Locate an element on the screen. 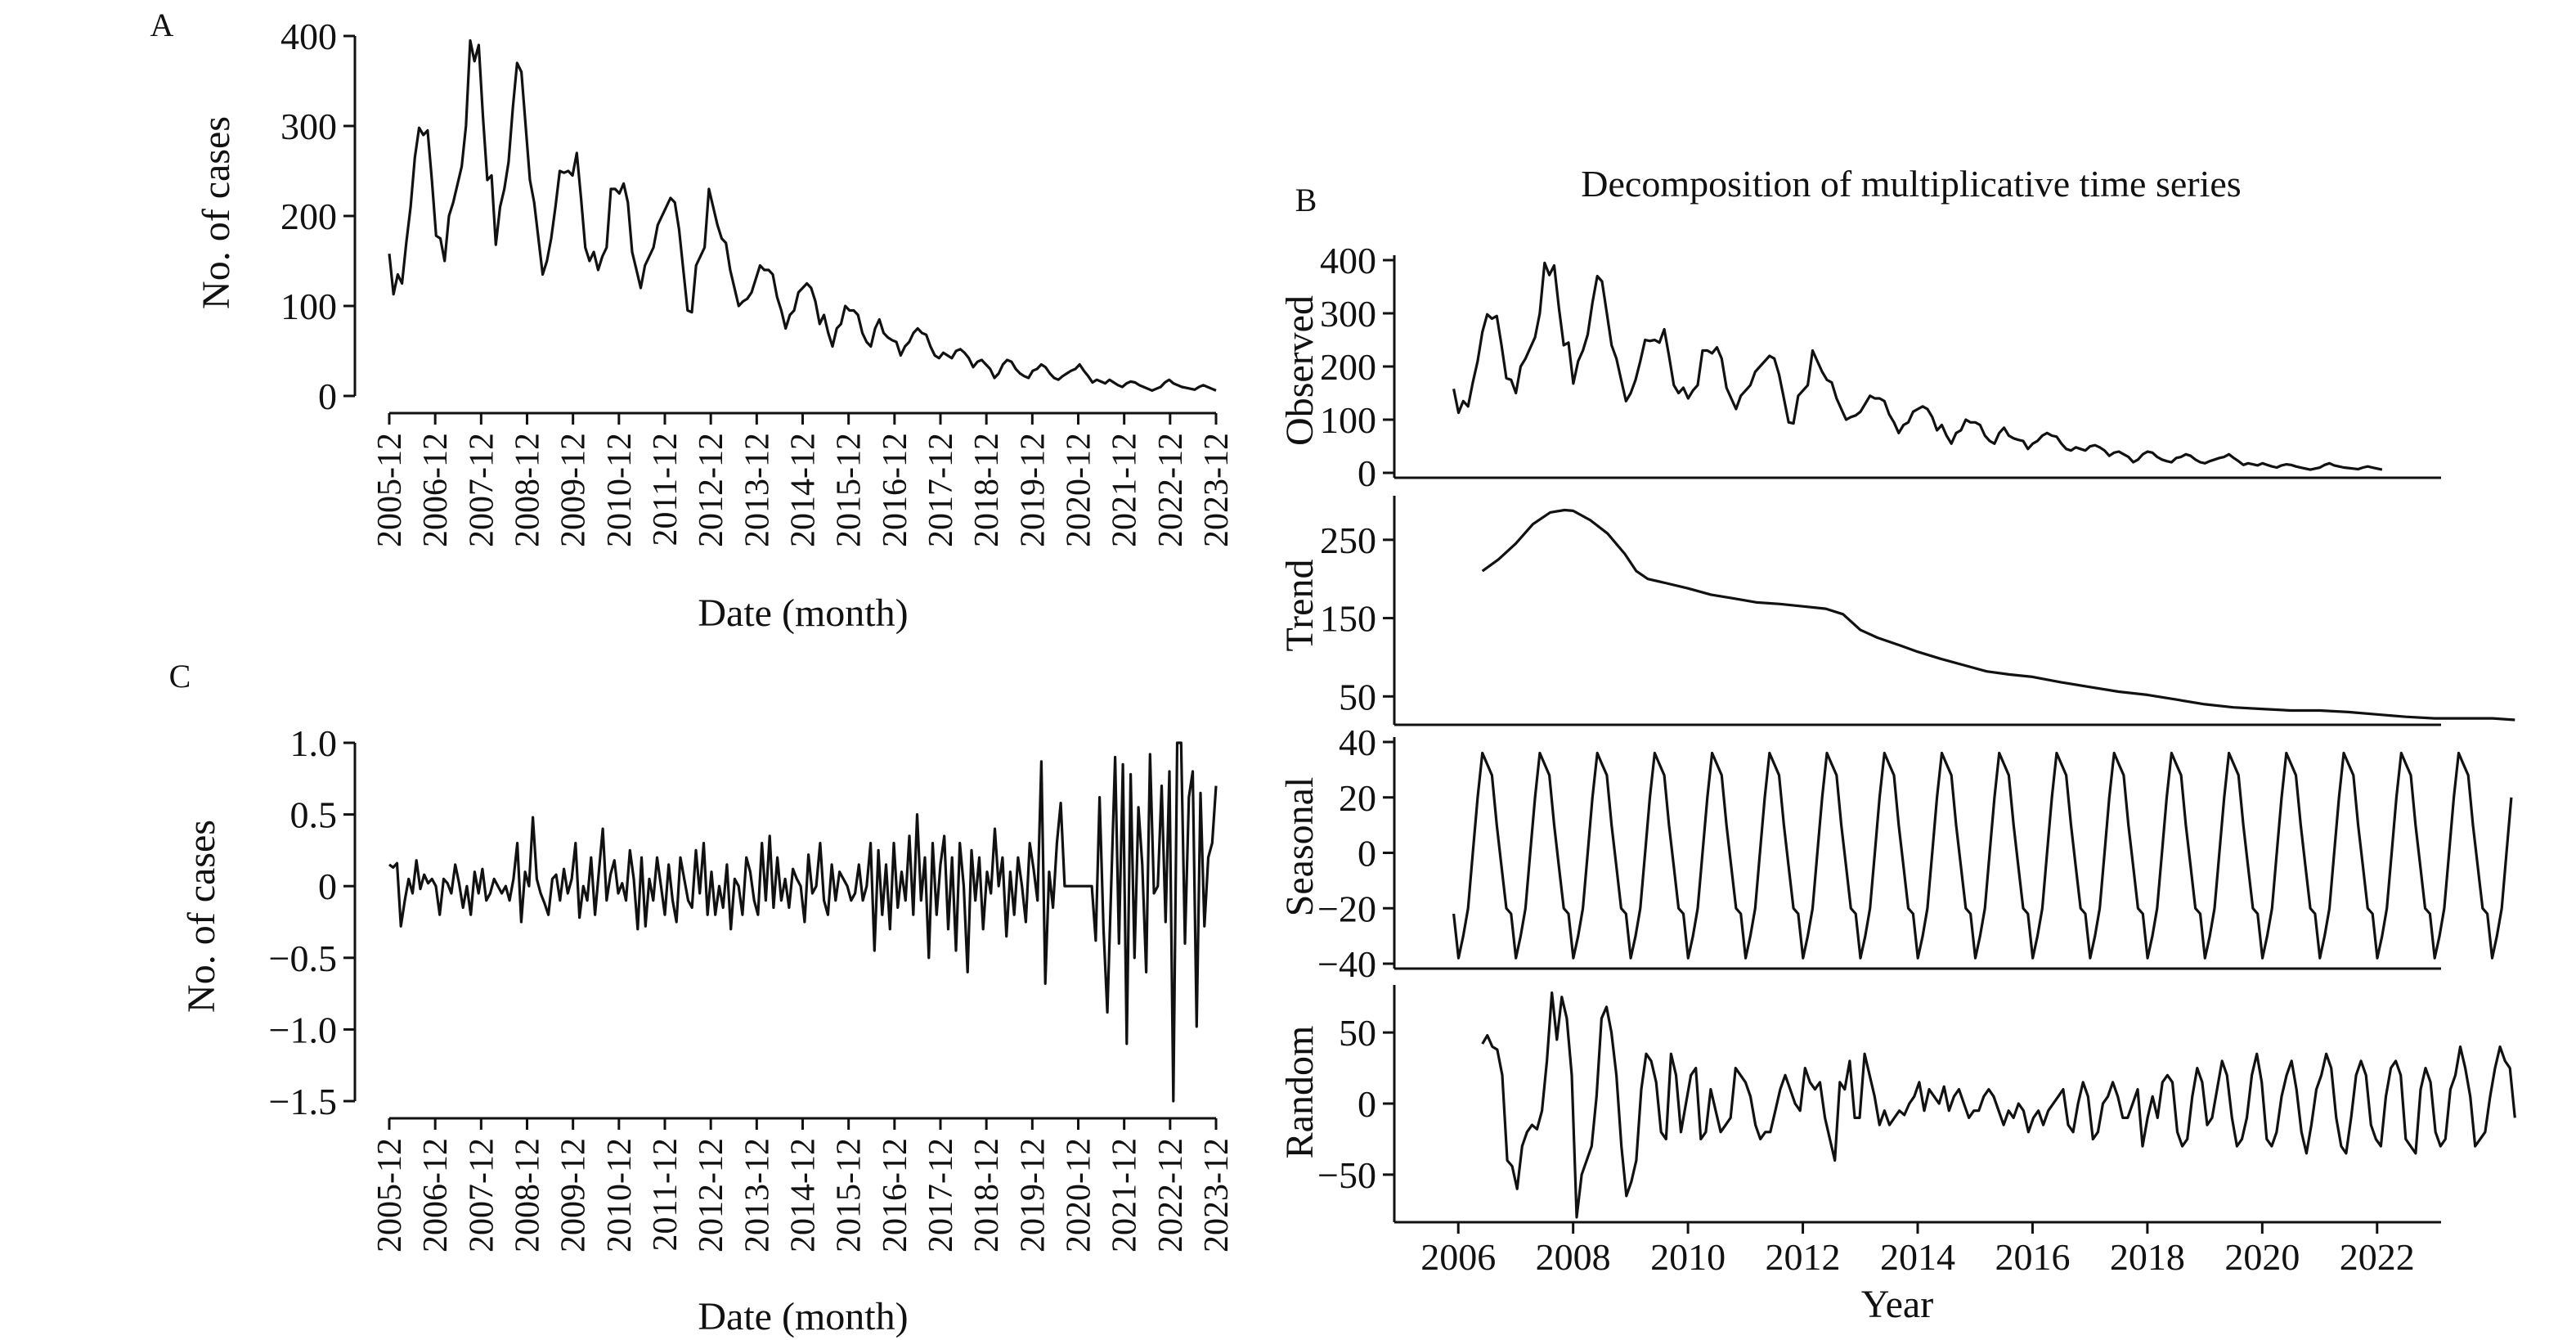 Image resolution: width=2576 pixels, height=1340 pixels. panel-c-series-line is located at coordinates (803, 922).